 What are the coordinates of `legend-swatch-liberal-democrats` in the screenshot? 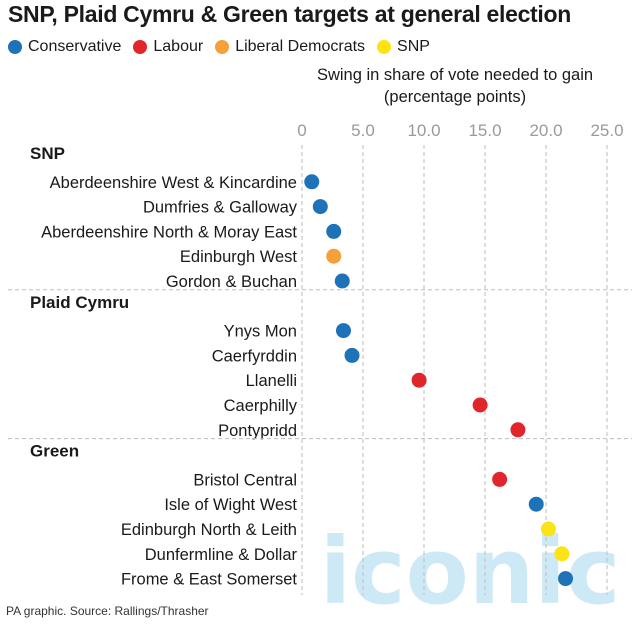 It's located at (222, 47).